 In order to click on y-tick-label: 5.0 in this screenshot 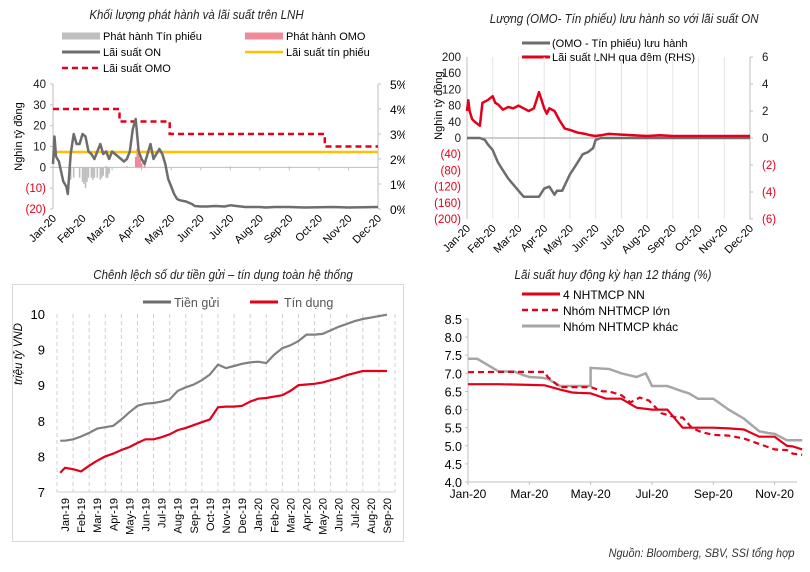, I will do `click(453, 447)`.